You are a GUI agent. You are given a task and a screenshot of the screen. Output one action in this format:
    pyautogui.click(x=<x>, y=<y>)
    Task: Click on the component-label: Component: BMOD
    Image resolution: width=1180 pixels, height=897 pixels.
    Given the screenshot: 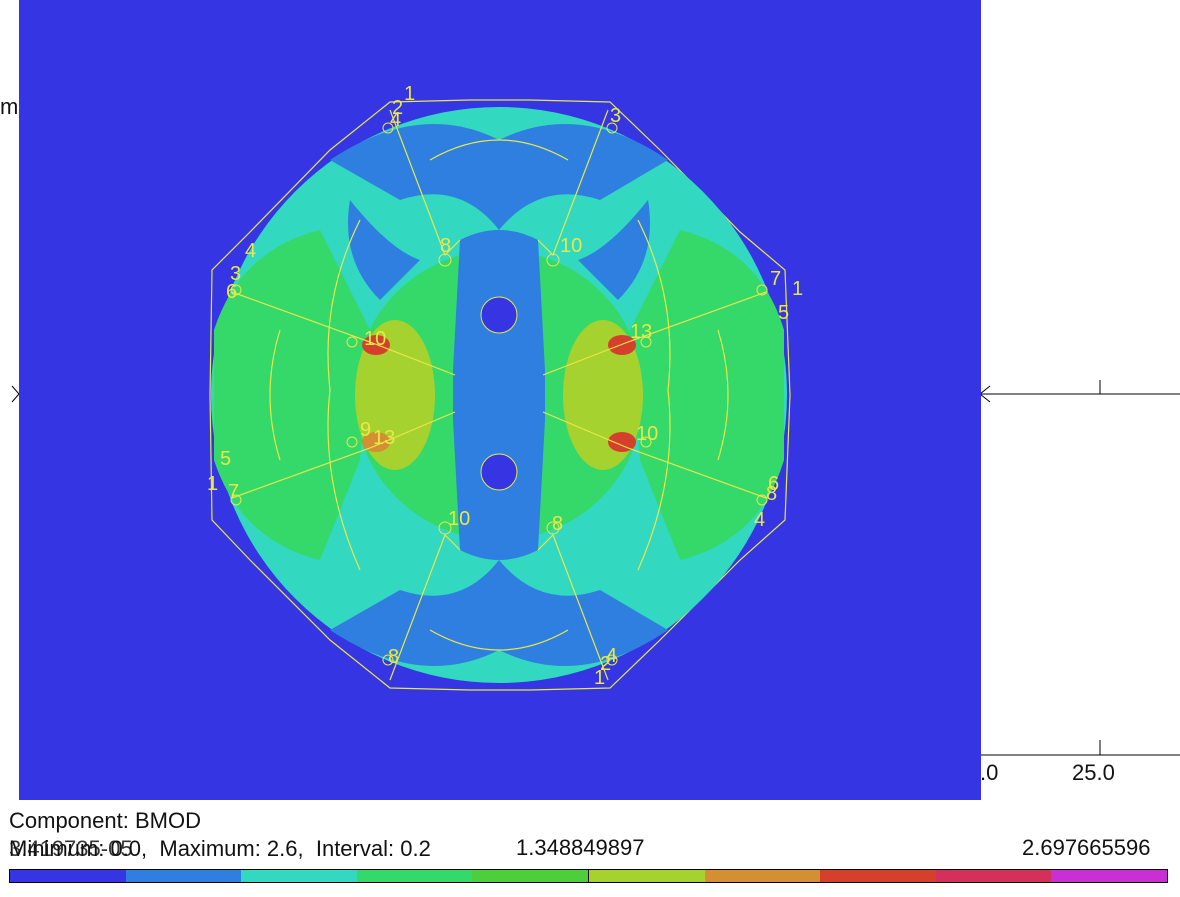 What is the action you would take?
    pyautogui.click(x=105, y=820)
    